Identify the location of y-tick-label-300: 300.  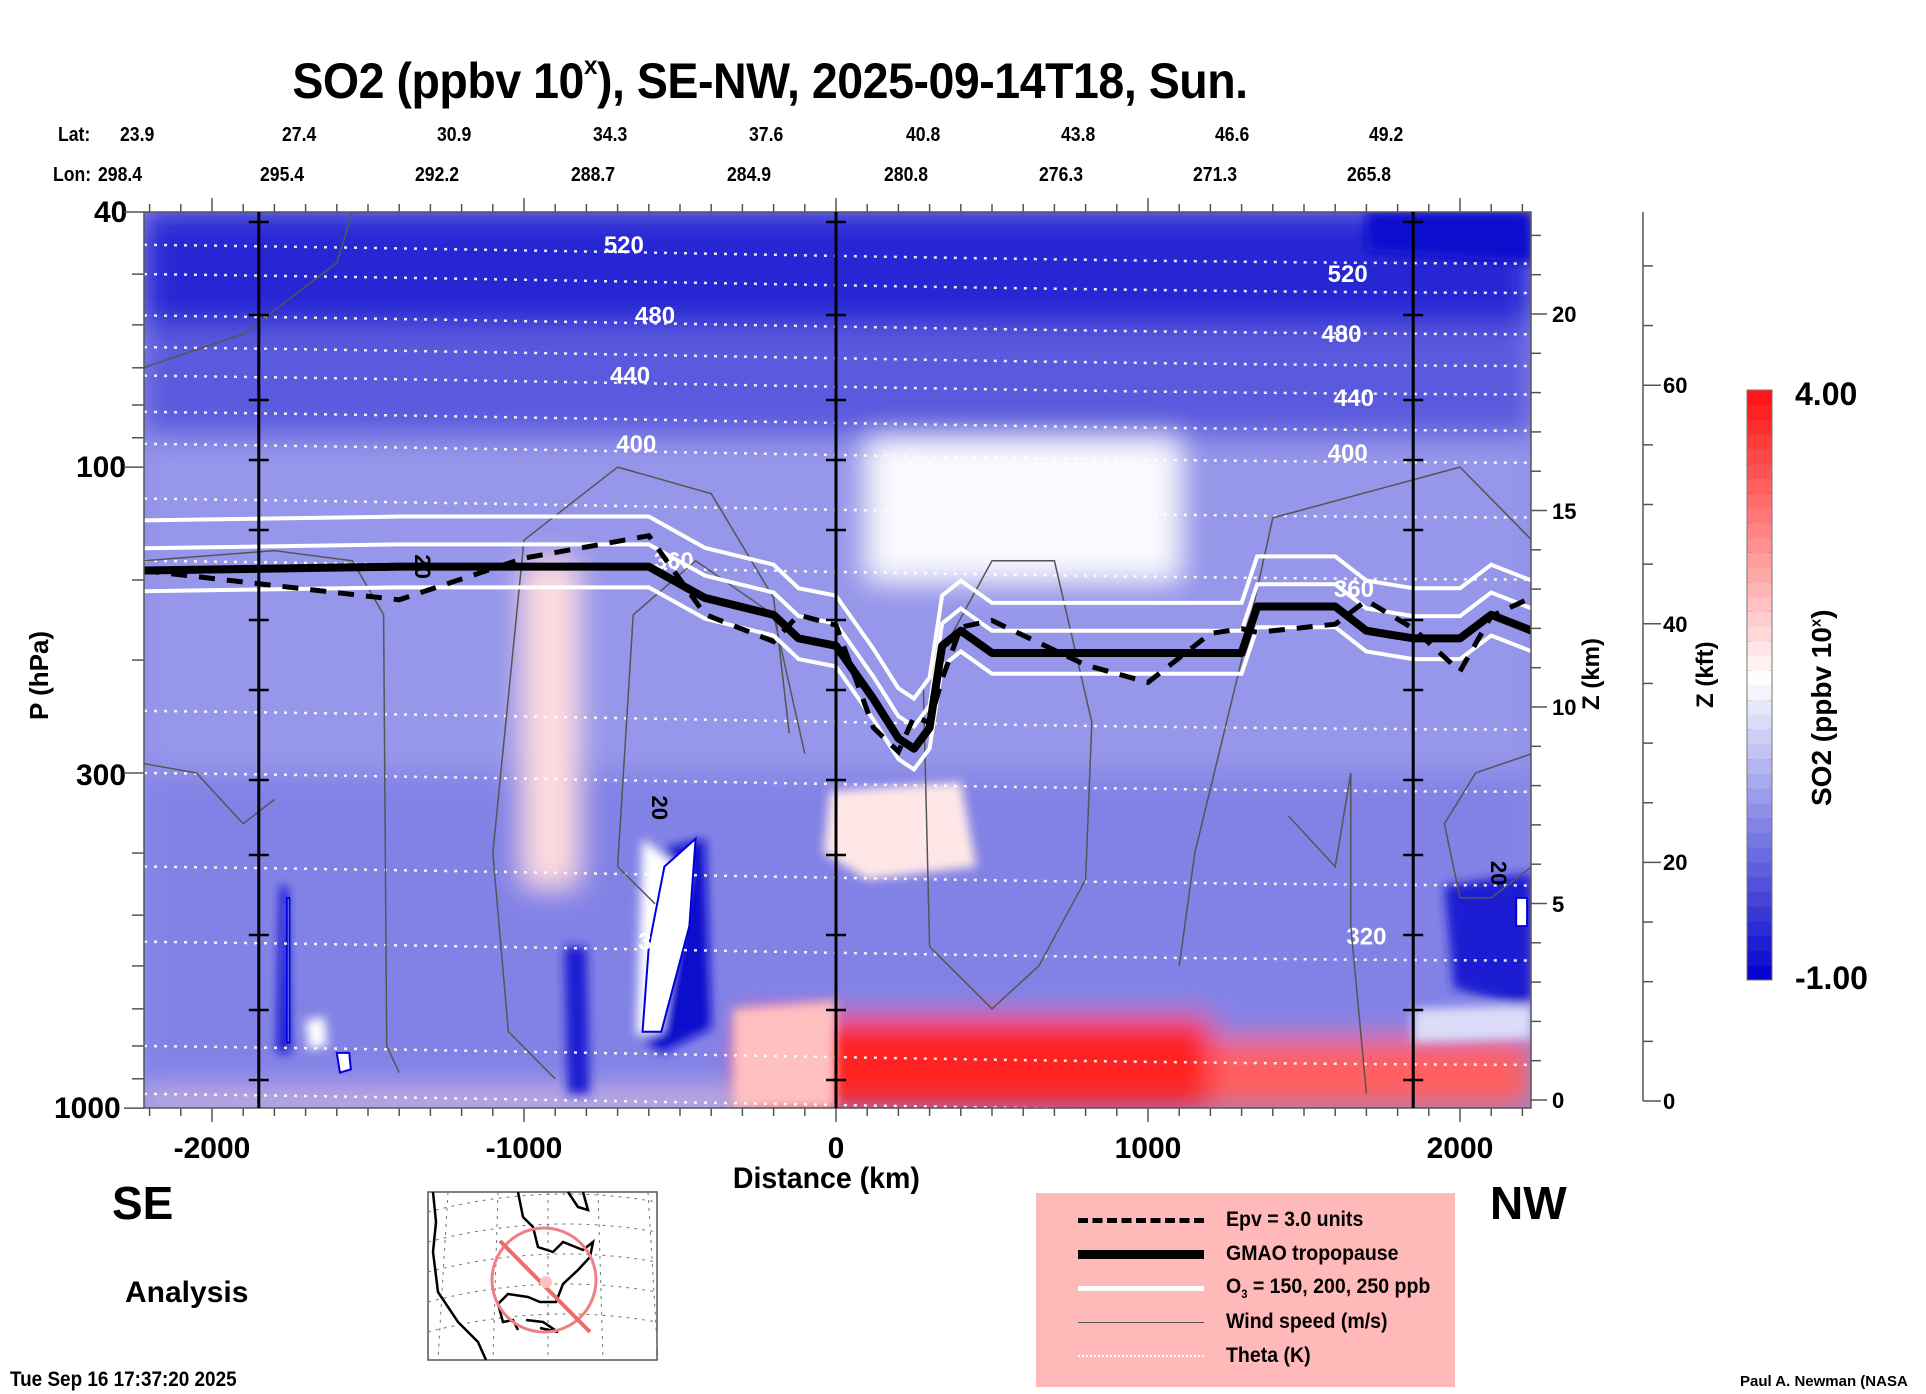
(101, 775).